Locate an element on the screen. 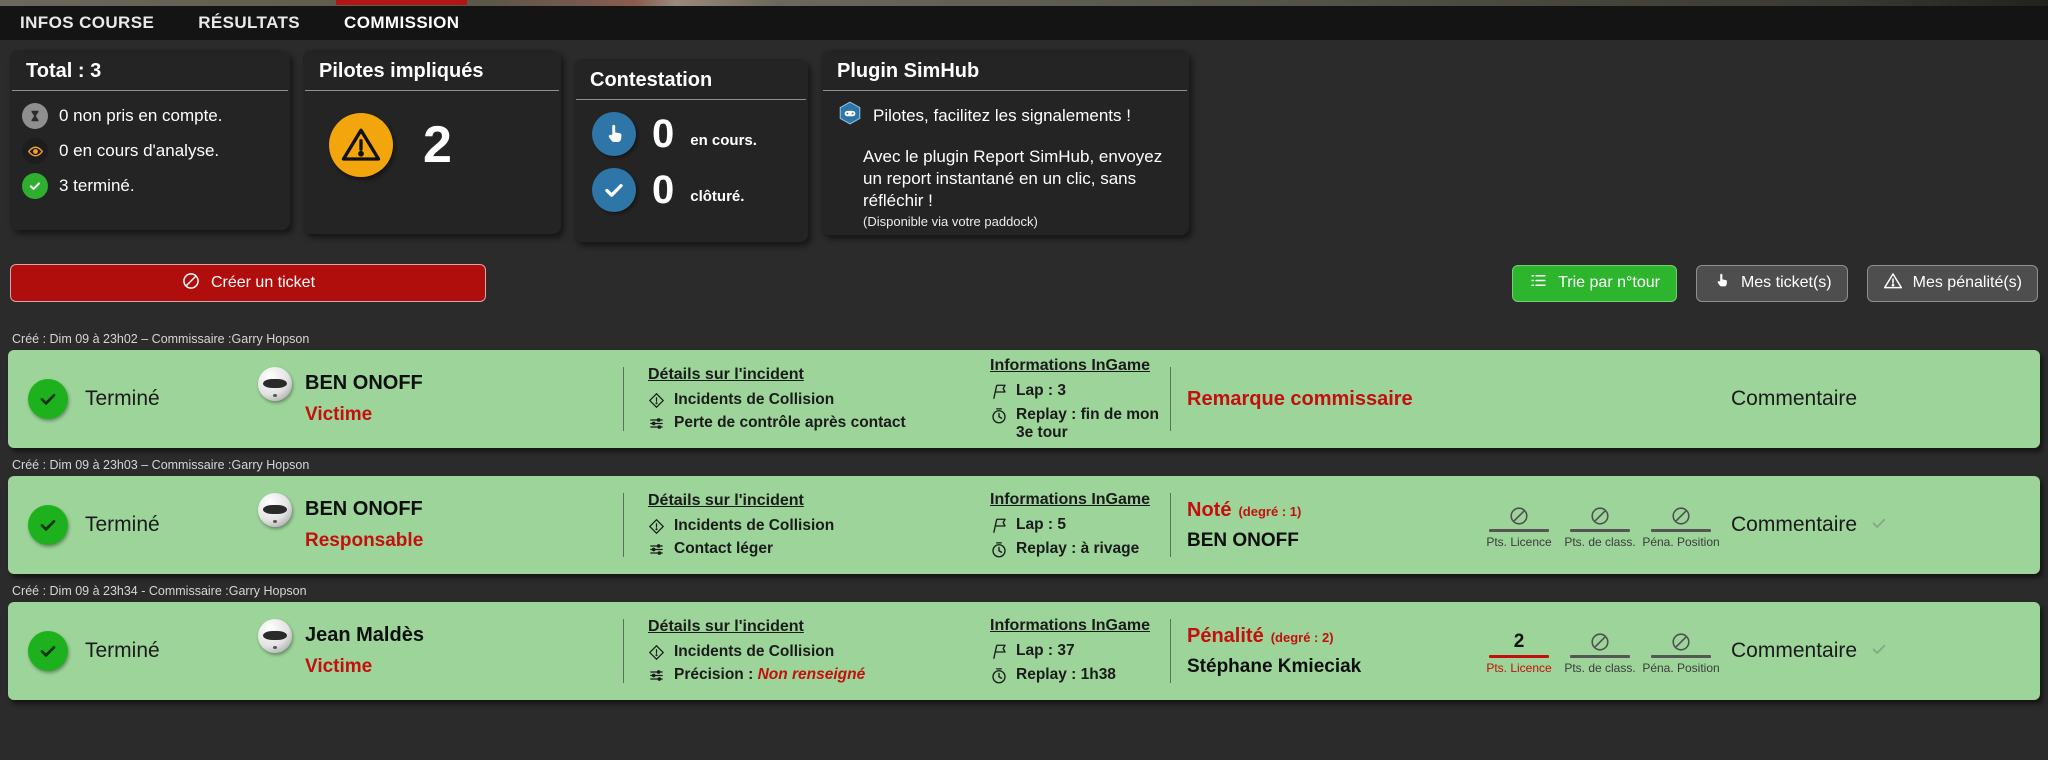 This screenshot has width=2048, height=760. lap-info: Lap : 37 is located at coordinates (1080, 651).